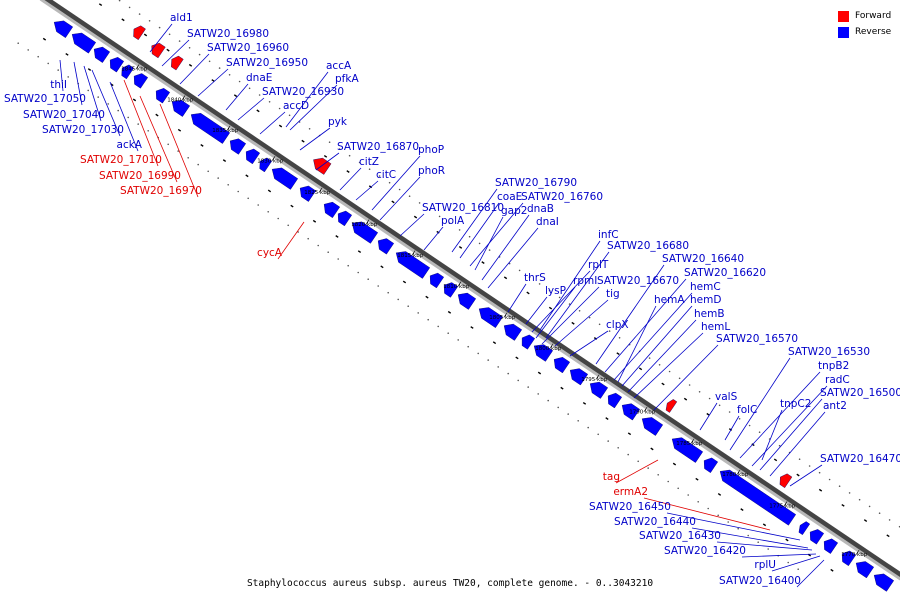  I want to click on gene-label-satw20_16990: SATW20_16990, so click(140, 176).